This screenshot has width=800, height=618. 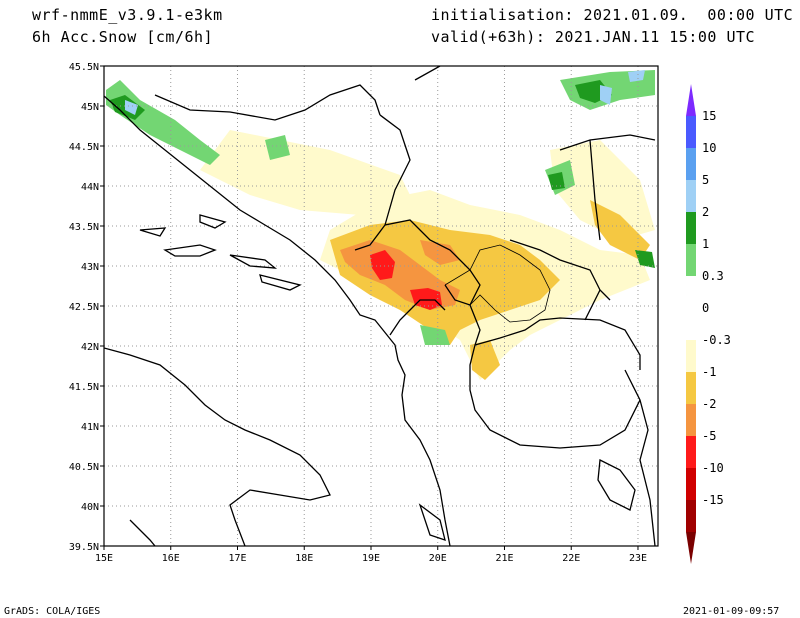 What do you see at coordinates (84, 467) in the screenshot?
I see `lat-tick-label: 40.5N` at bounding box center [84, 467].